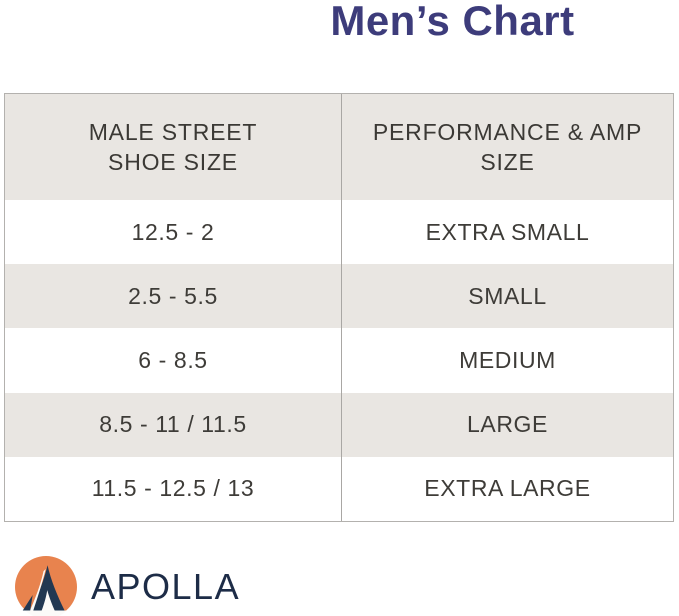 Image resolution: width=679 pixels, height=616 pixels. Describe the element at coordinates (507, 296) in the screenshot. I see `amp-size-value: SMALL` at that location.